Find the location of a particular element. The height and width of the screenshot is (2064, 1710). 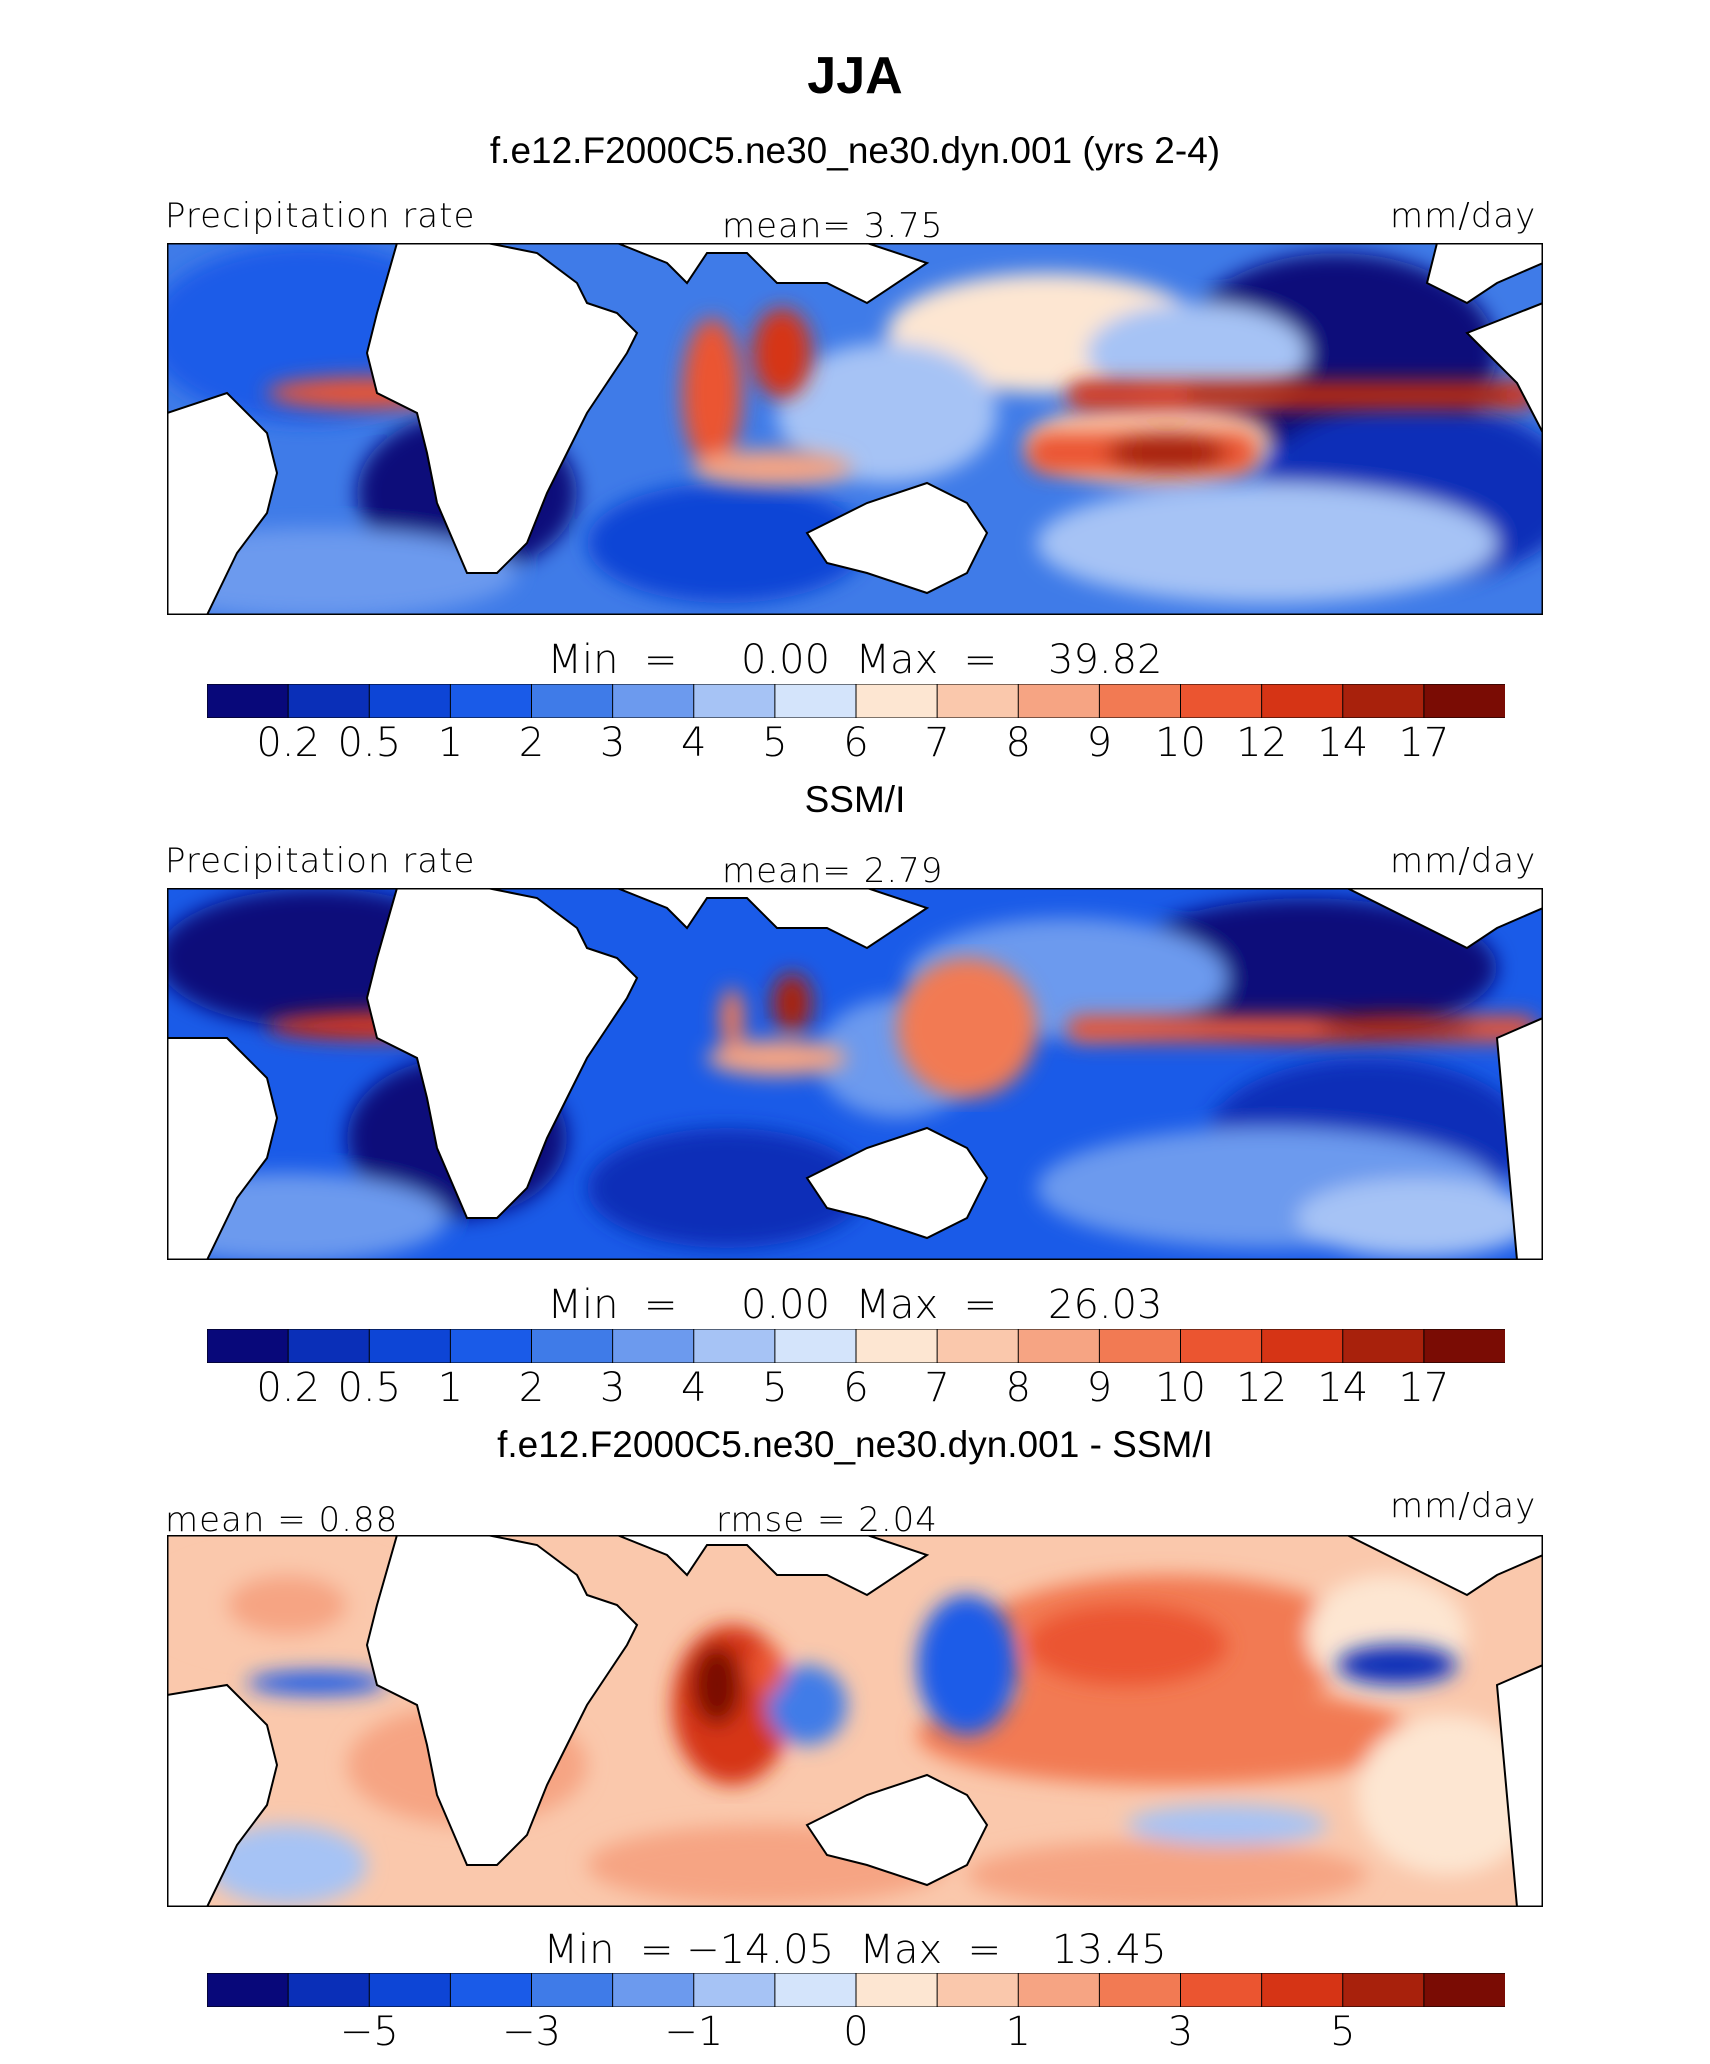

panel-3-colorbar is located at coordinates (856, 1990).